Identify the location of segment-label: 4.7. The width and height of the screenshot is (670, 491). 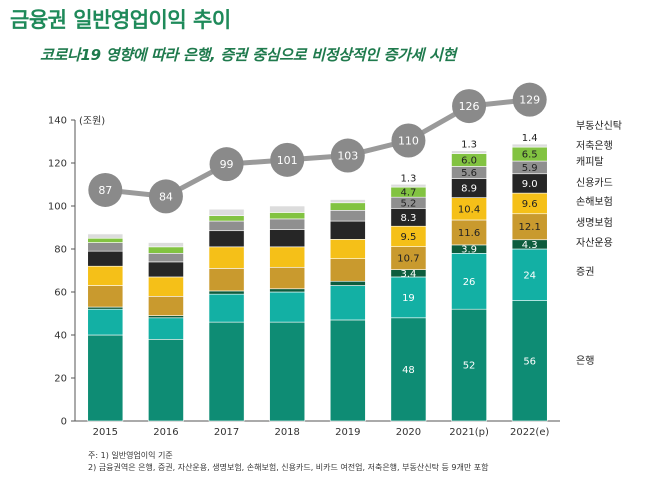
(408, 193).